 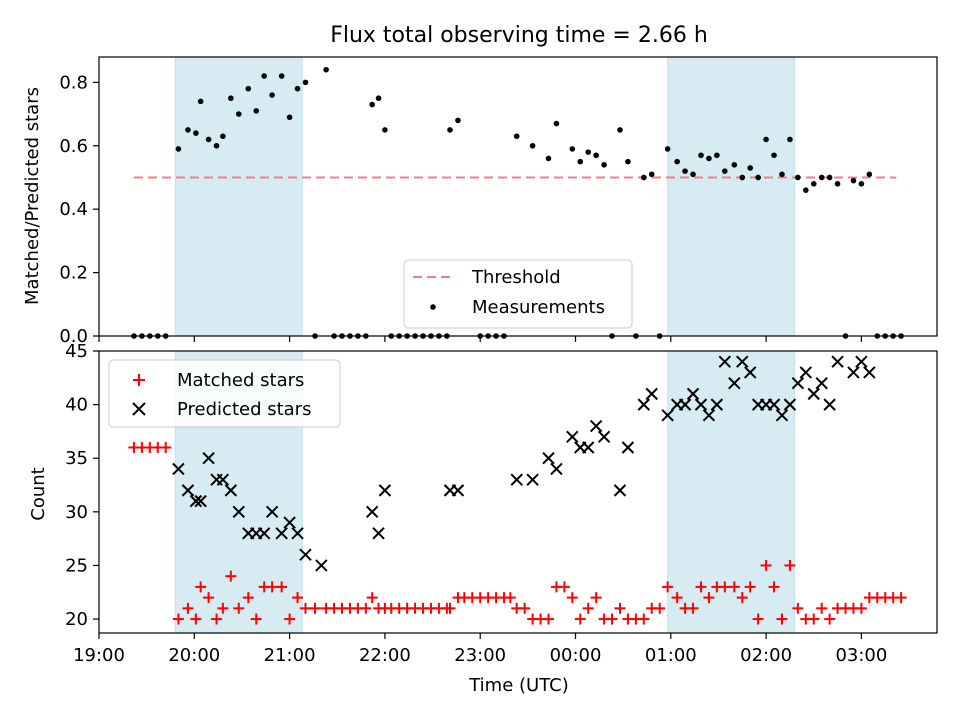 What do you see at coordinates (290, 655) in the screenshot?
I see `x-tick-label: 21:00` at bounding box center [290, 655].